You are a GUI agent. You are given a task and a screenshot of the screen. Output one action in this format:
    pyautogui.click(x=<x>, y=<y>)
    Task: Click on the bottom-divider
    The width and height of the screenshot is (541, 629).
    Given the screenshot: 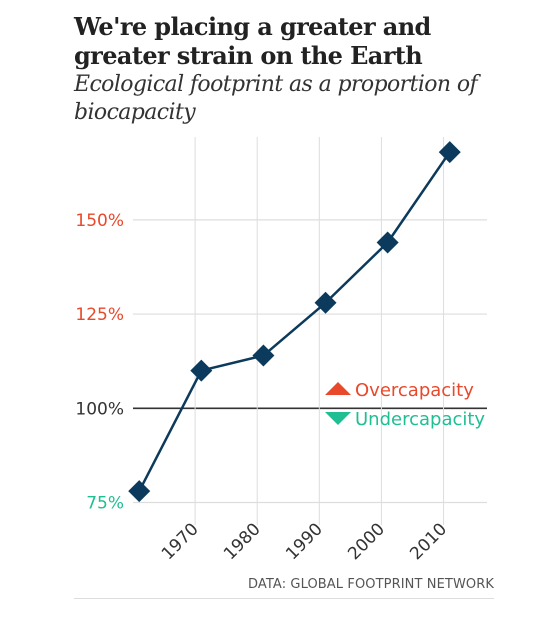 What is the action you would take?
    pyautogui.click(x=284, y=598)
    